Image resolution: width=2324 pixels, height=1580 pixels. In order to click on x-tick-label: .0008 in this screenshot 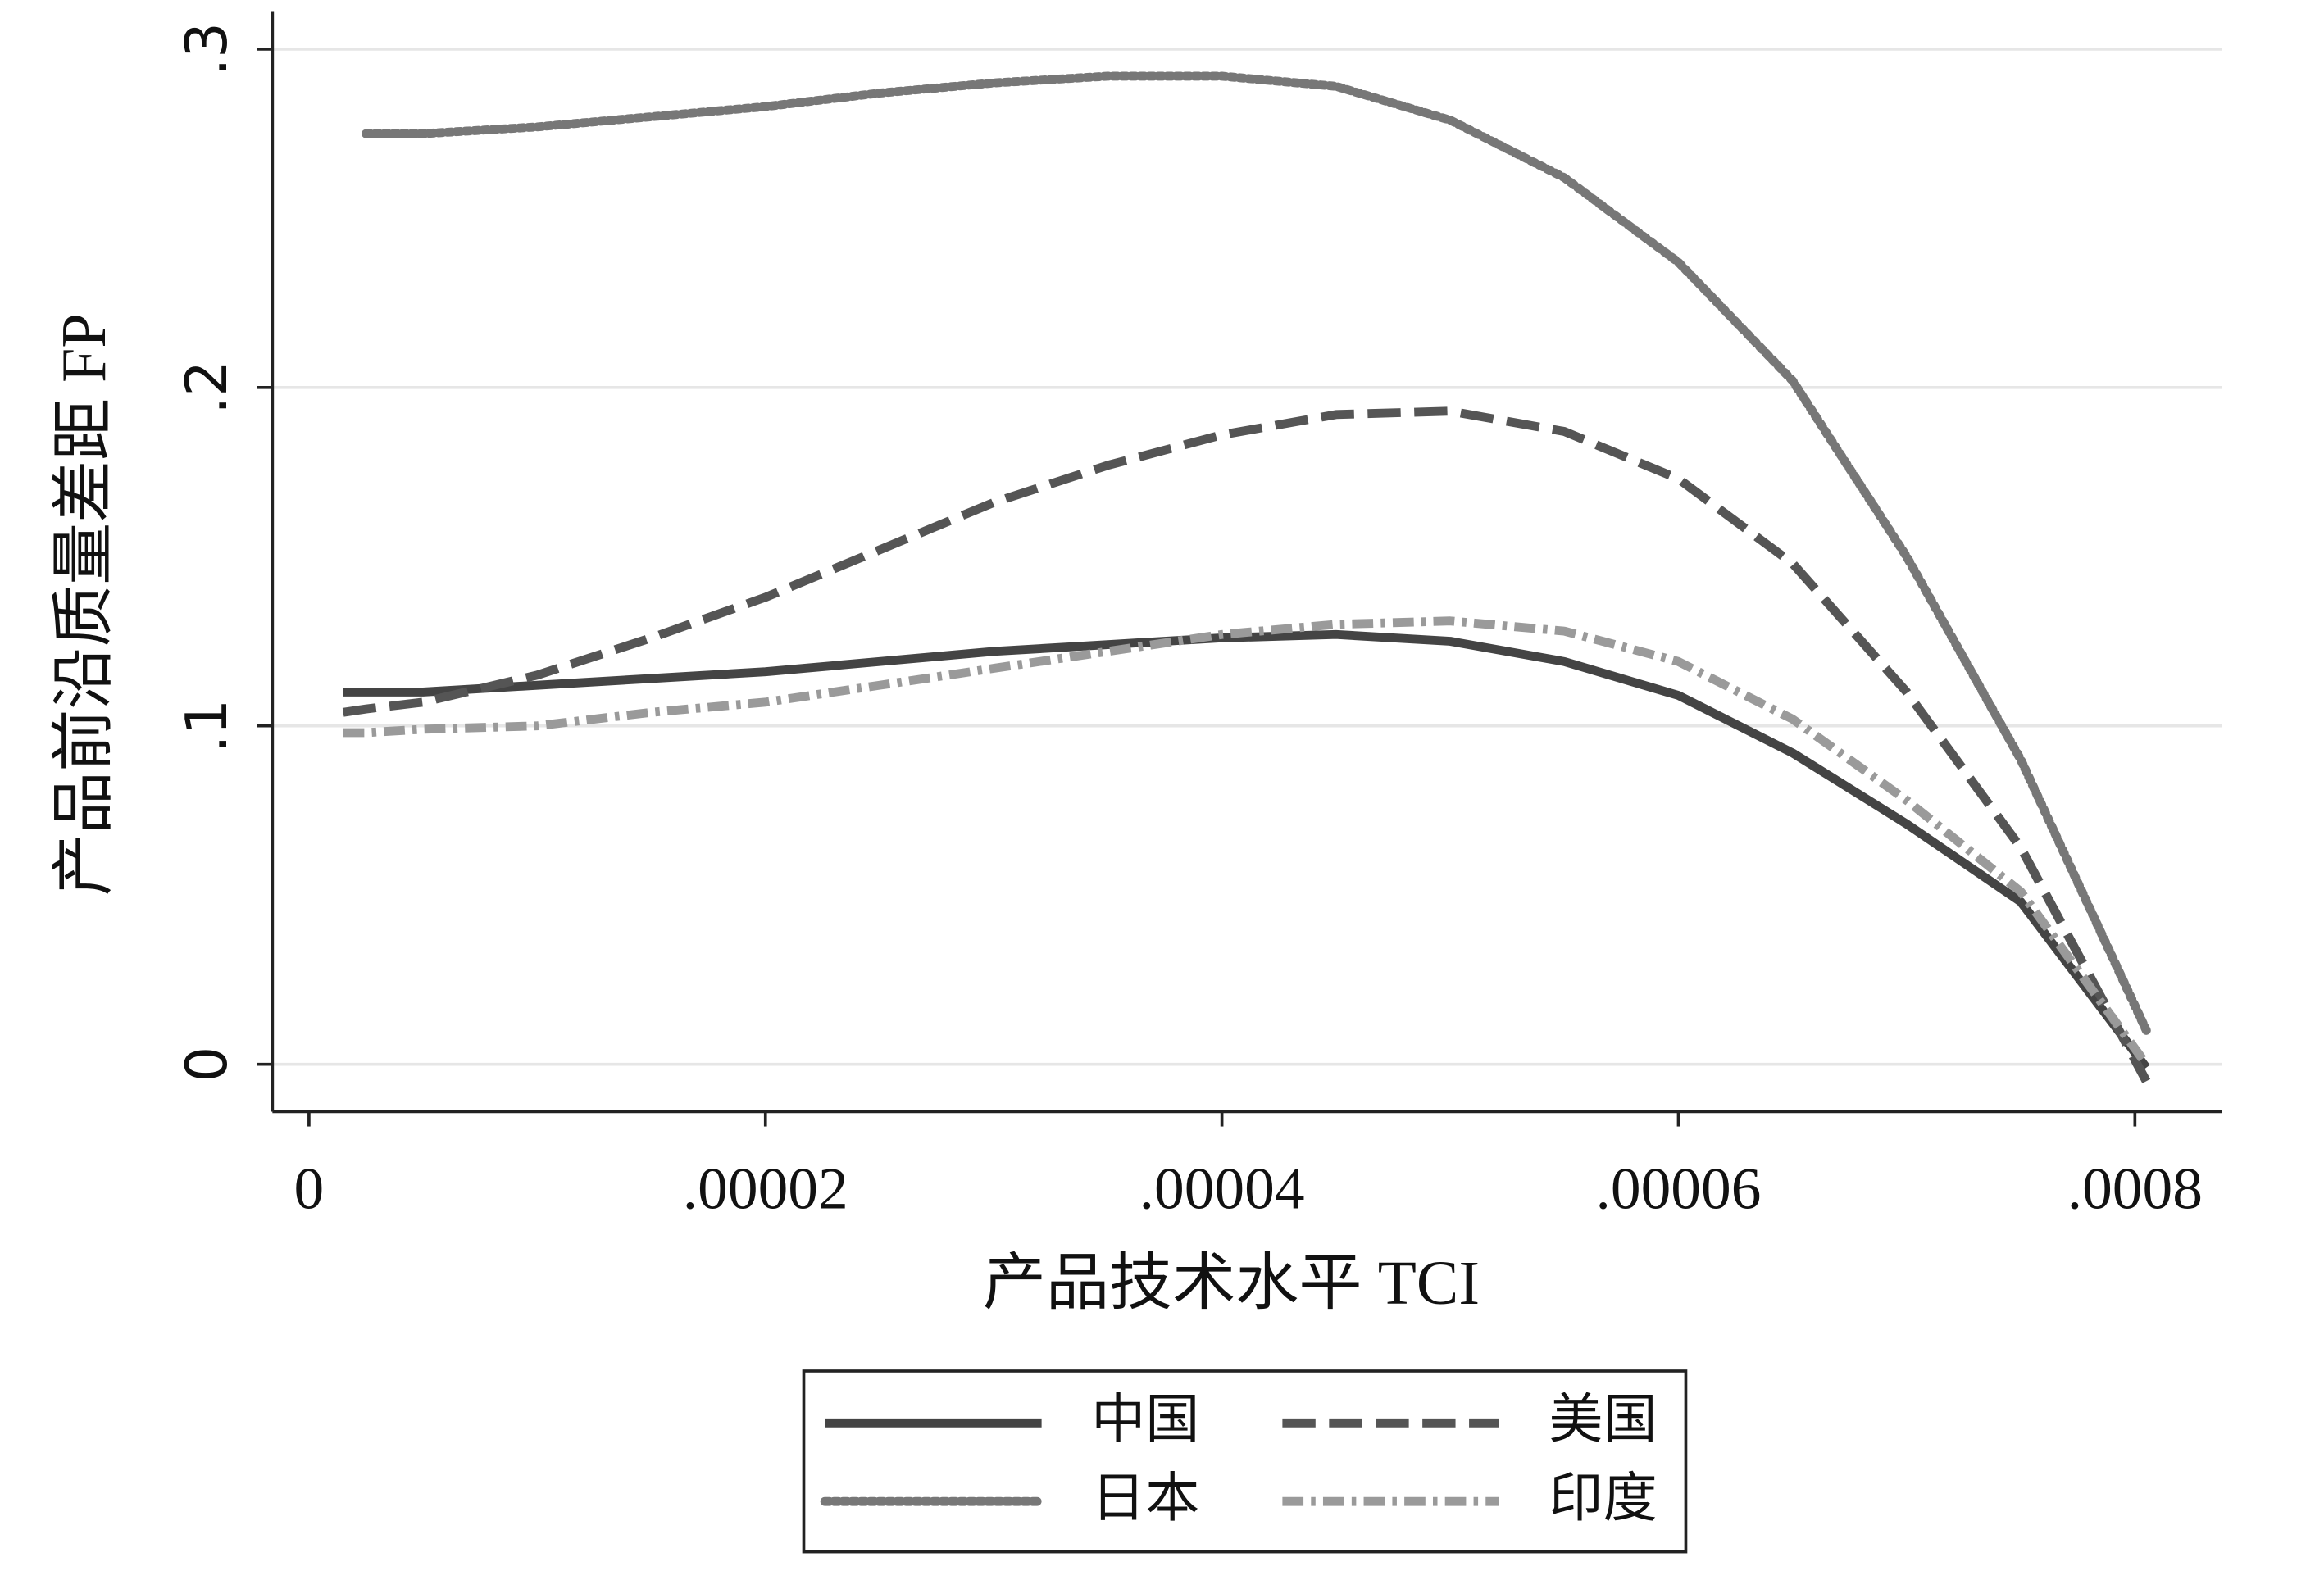, I will do `click(2135, 1188)`.